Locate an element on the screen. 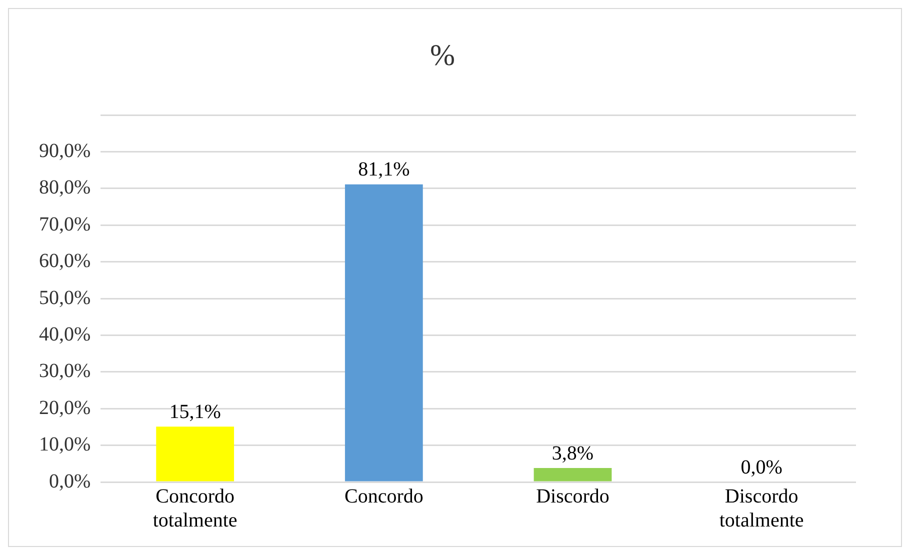 This screenshot has width=910, height=555. y-tick-label: 60,0% is located at coordinates (64, 261).